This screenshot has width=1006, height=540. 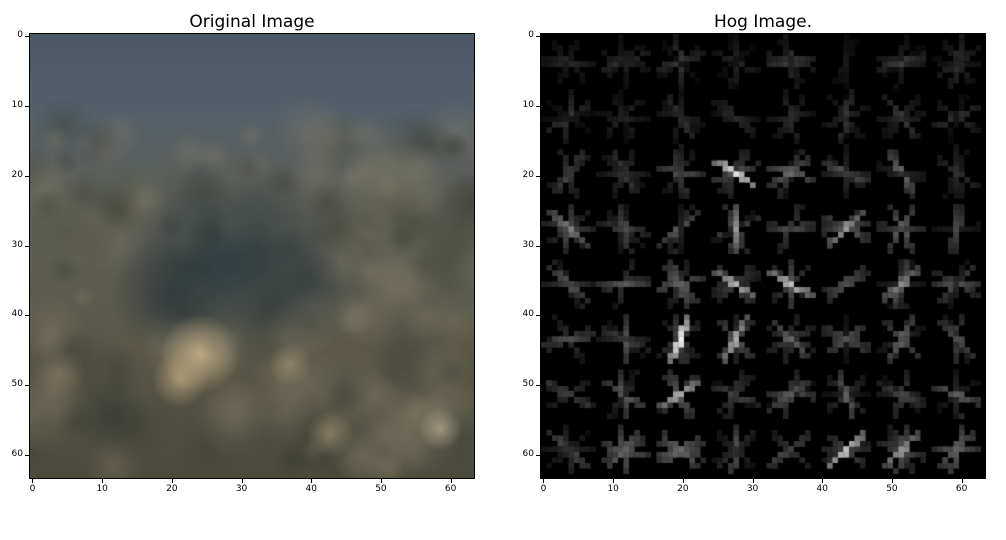 I want to click on original-y-tick-label: 0, so click(x=20, y=35).